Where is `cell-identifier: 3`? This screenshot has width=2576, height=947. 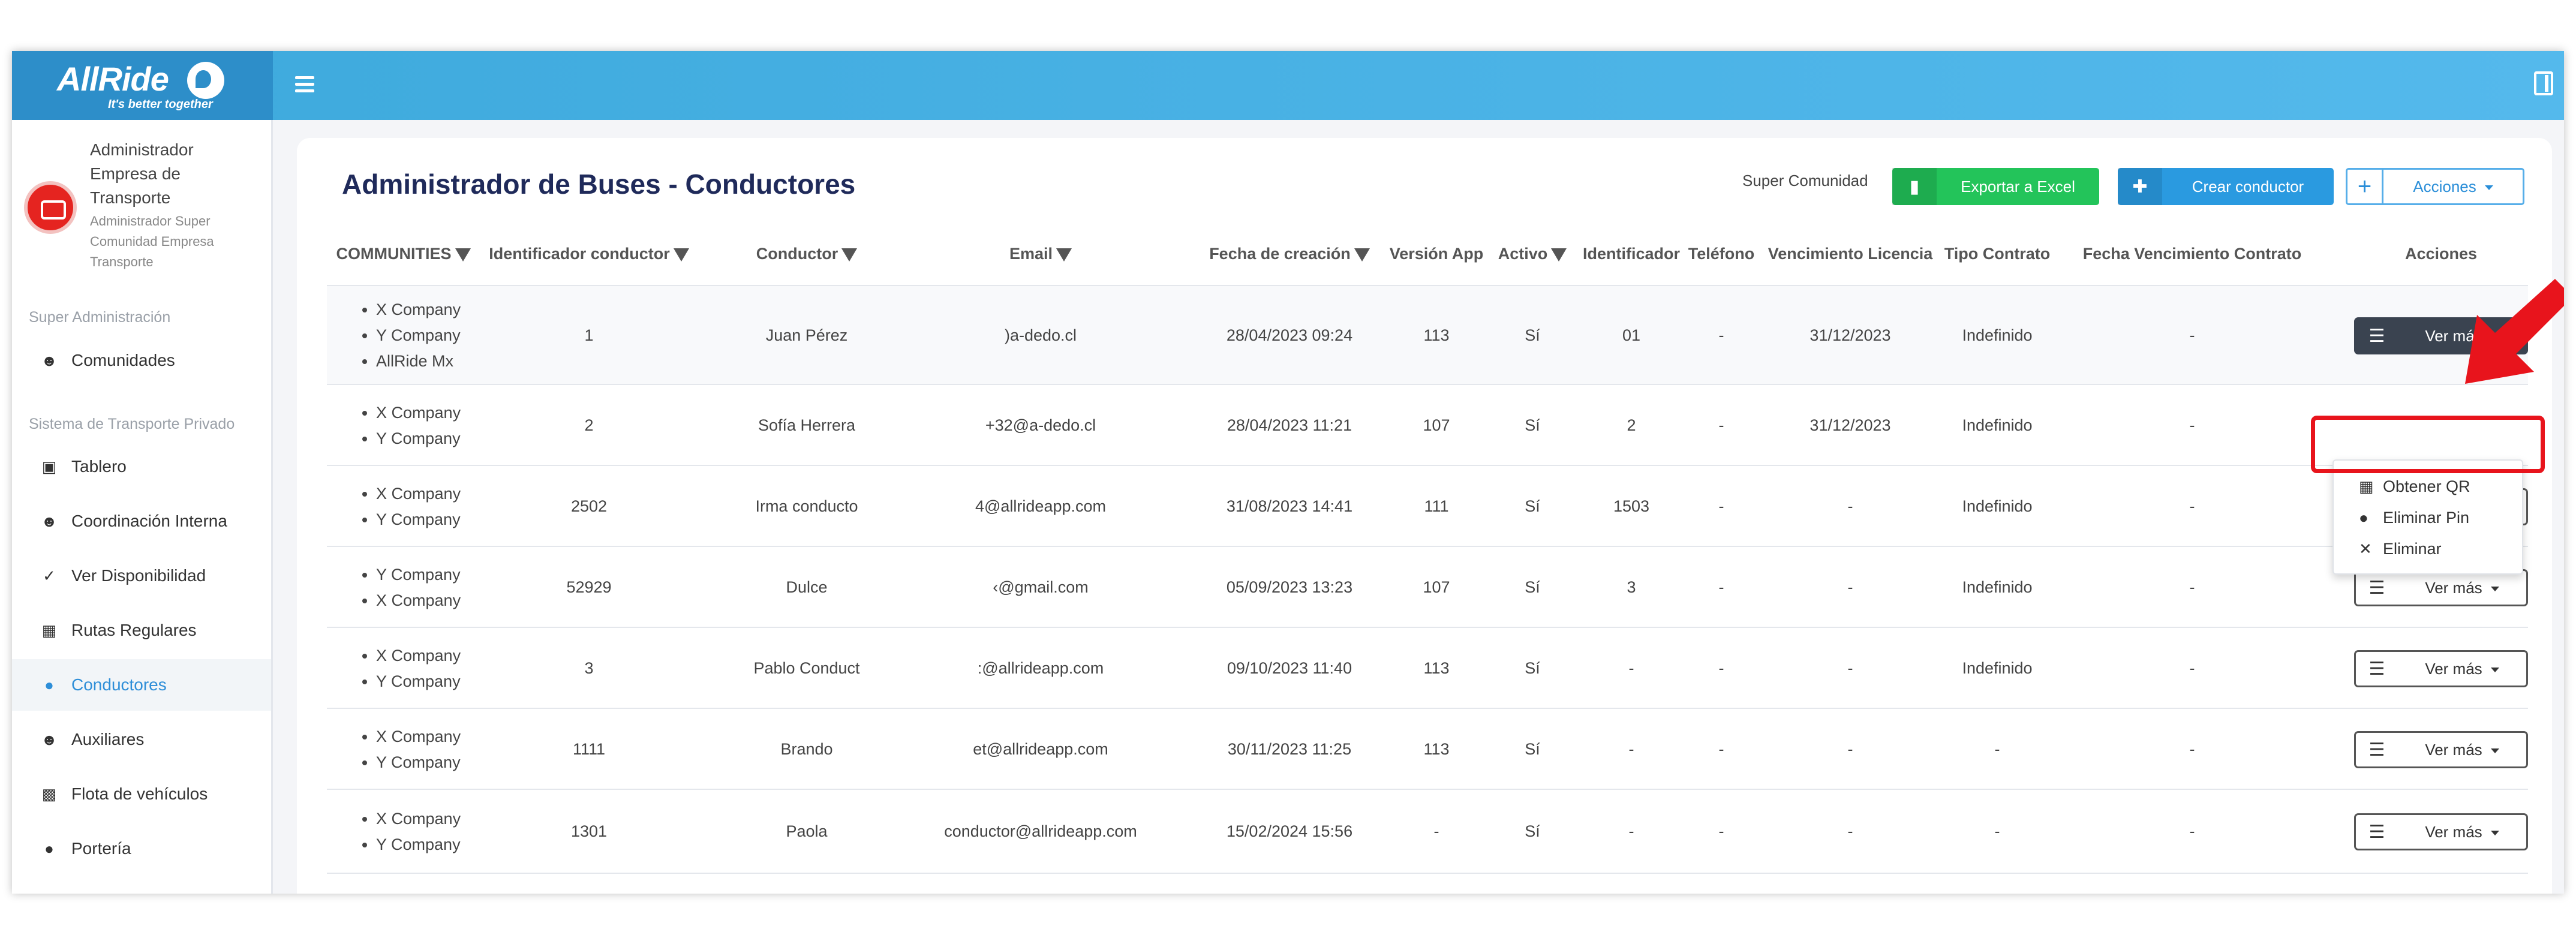
cell-identifier: 3 is located at coordinates (1632, 587).